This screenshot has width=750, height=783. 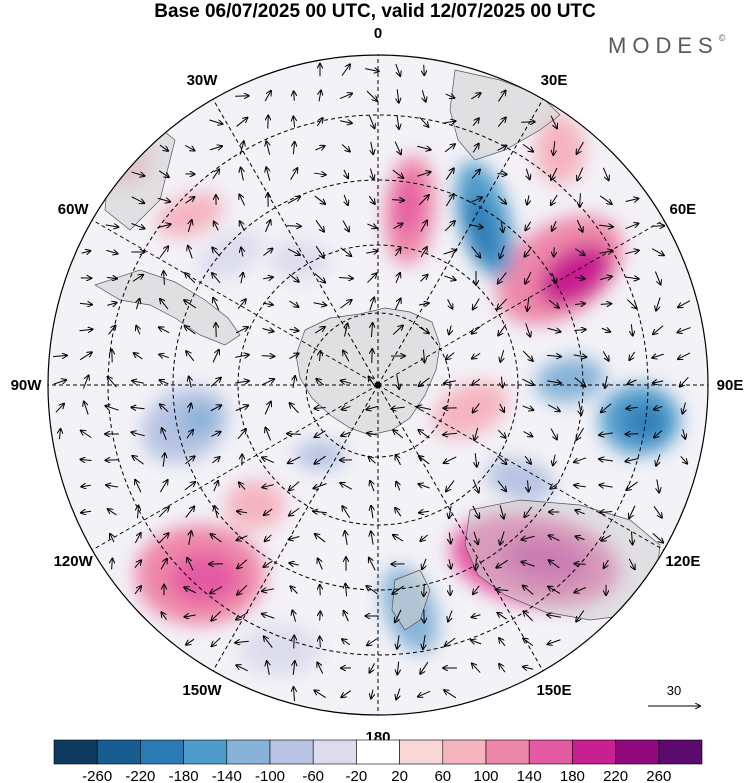 I want to click on longitude-label-150e: 150E, so click(x=553, y=690).